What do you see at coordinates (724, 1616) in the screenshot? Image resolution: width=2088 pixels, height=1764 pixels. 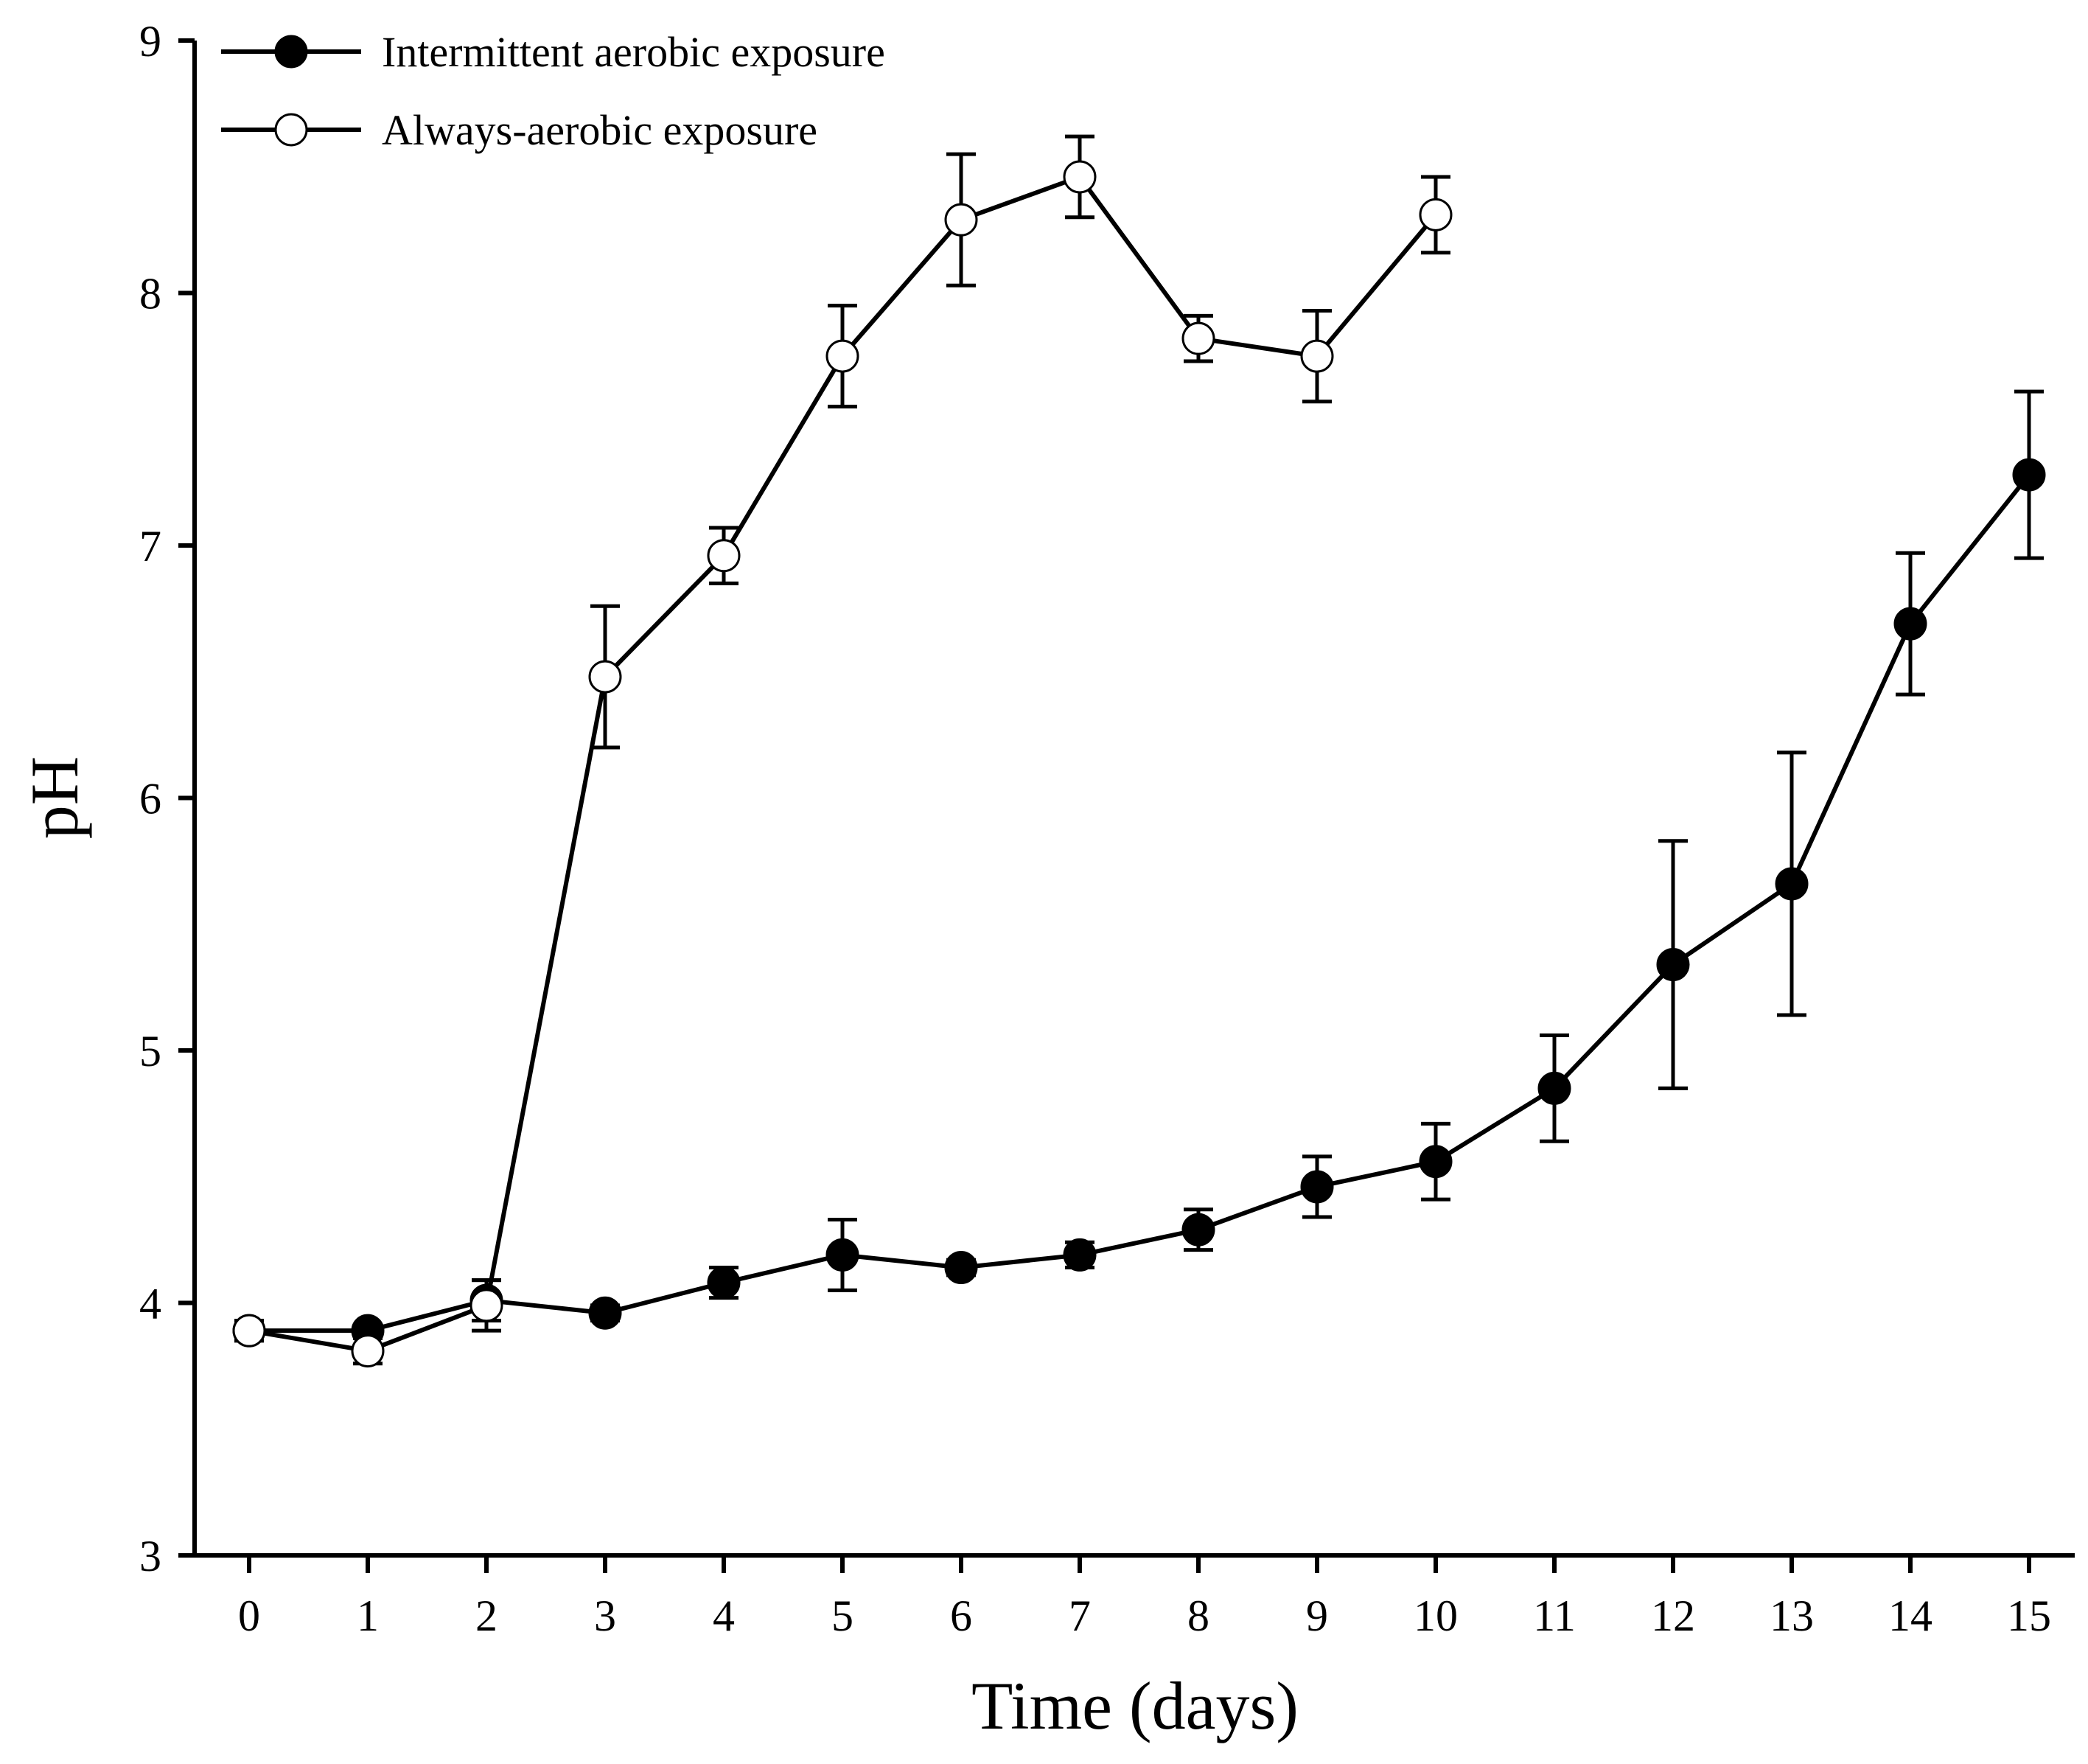 I see `x-tick-label-4: 4` at bounding box center [724, 1616].